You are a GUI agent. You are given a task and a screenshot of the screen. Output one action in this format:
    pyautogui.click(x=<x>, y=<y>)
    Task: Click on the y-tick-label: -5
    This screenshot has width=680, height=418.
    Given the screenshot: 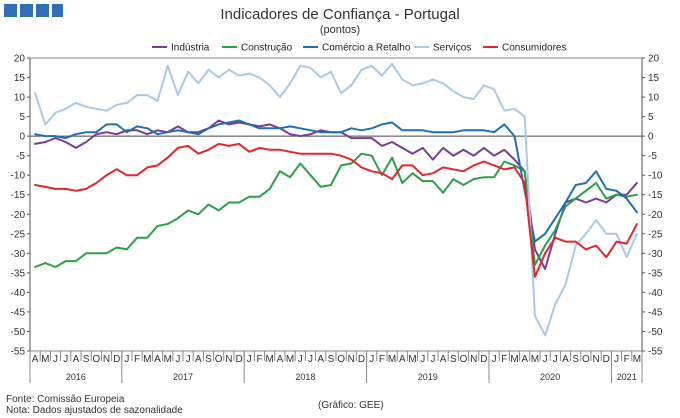 What is the action you would take?
    pyautogui.click(x=652, y=156)
    